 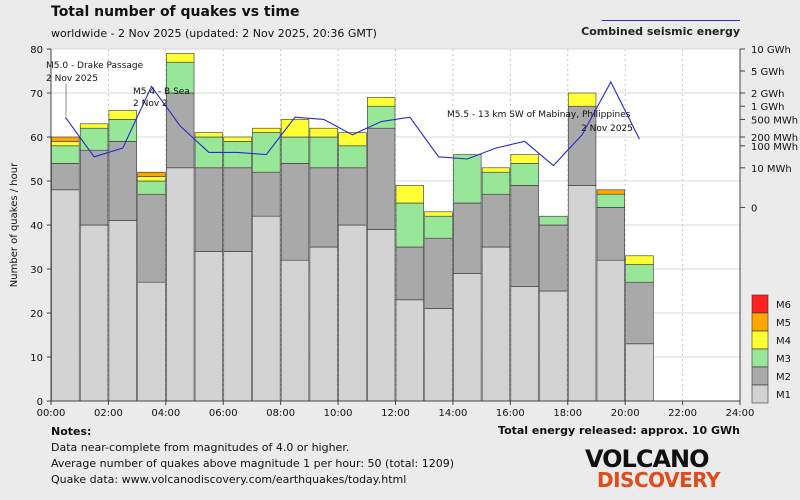 What do you see at coordinates (36, 182) in the screenshot?
I see `y-tick-label: 50` at bounding box center [36, 182].